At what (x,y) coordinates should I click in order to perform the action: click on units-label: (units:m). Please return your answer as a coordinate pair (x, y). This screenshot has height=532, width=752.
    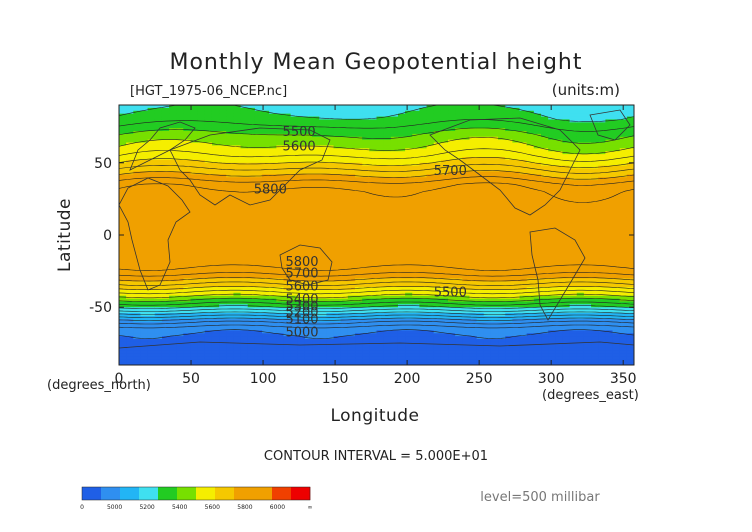
    Looking at the image, I should click on (586, 90).